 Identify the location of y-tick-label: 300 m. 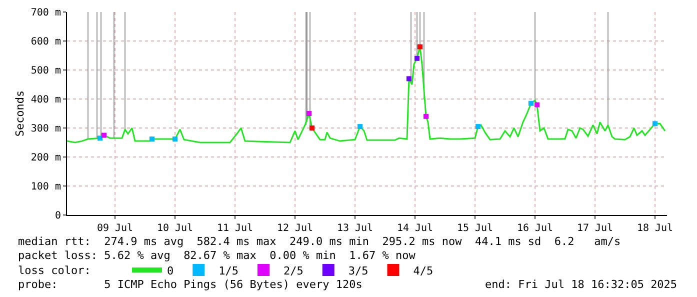
(45, 129).